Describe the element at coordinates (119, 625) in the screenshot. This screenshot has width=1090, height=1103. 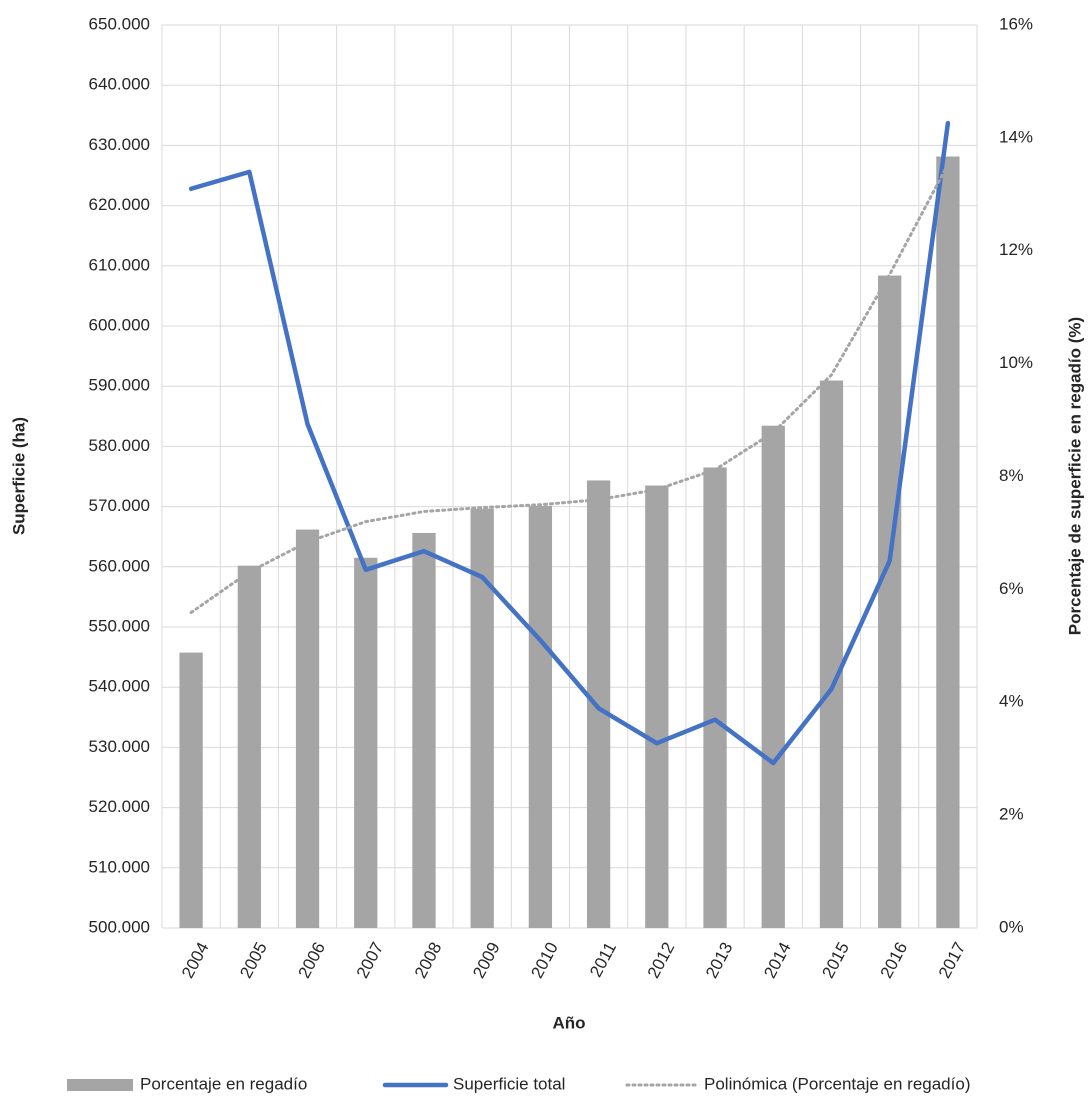
I see `y-tick-label: 550.000` at that location.